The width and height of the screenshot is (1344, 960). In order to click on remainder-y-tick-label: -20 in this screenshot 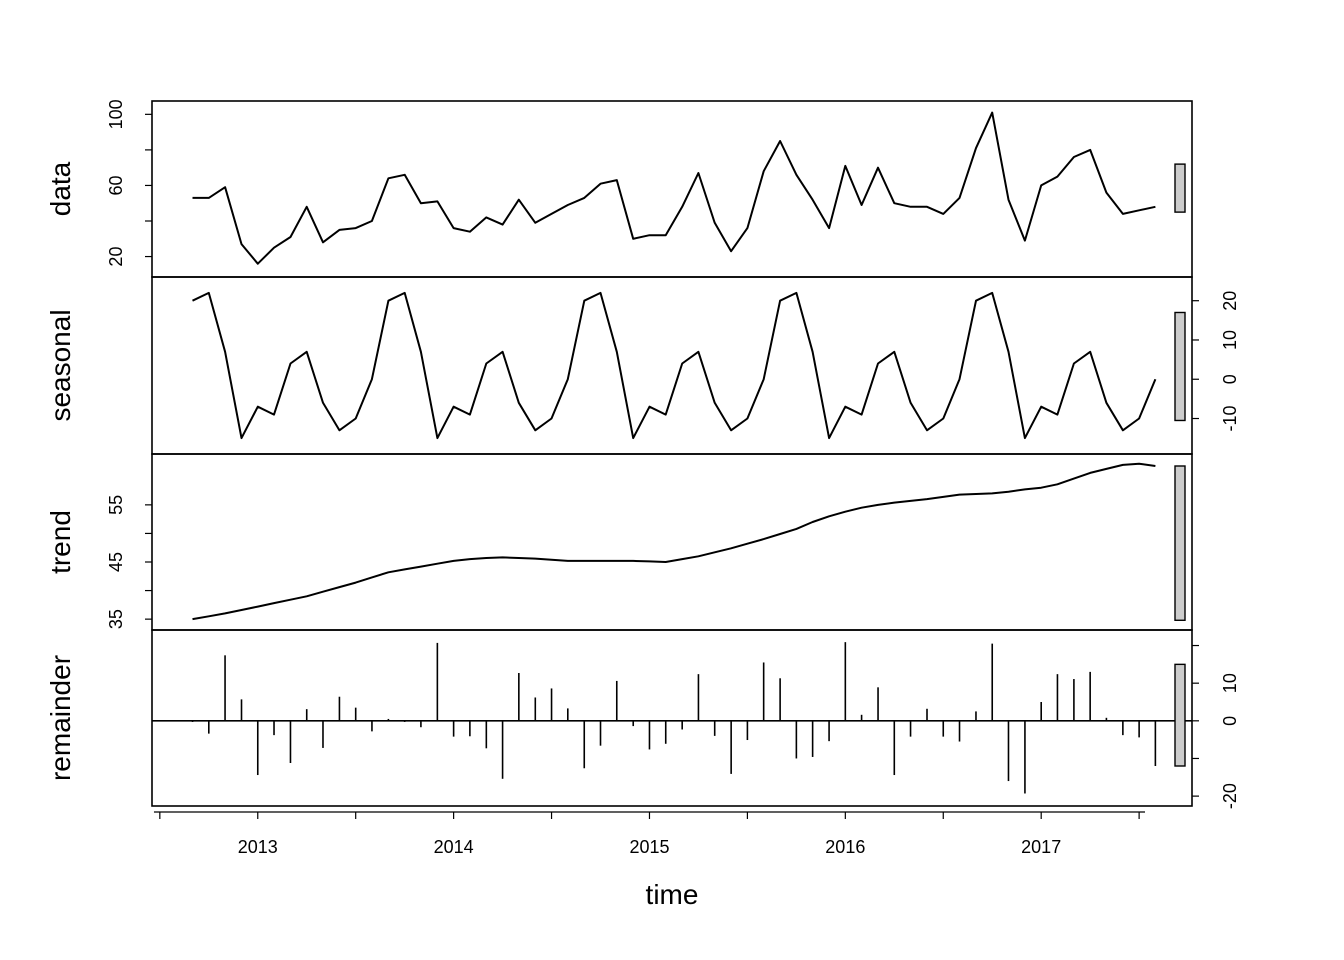, I will do `click(1230, 796)`.